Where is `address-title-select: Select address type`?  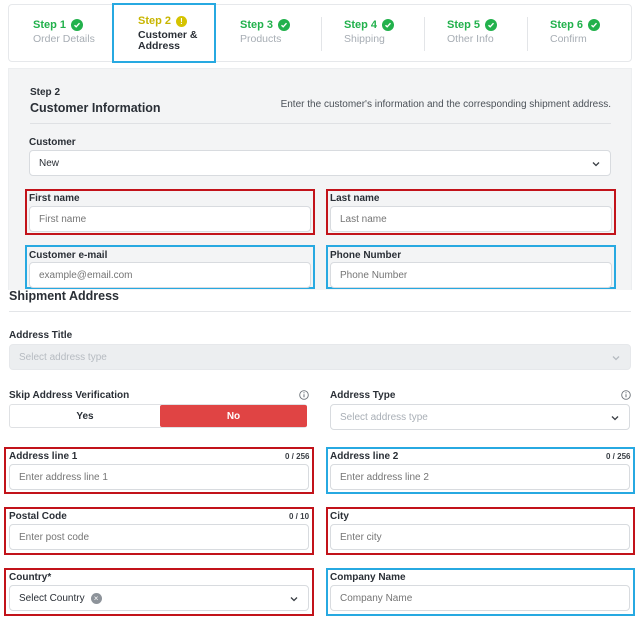 address-title-select: Select address type is located at coordinates (320, 357).